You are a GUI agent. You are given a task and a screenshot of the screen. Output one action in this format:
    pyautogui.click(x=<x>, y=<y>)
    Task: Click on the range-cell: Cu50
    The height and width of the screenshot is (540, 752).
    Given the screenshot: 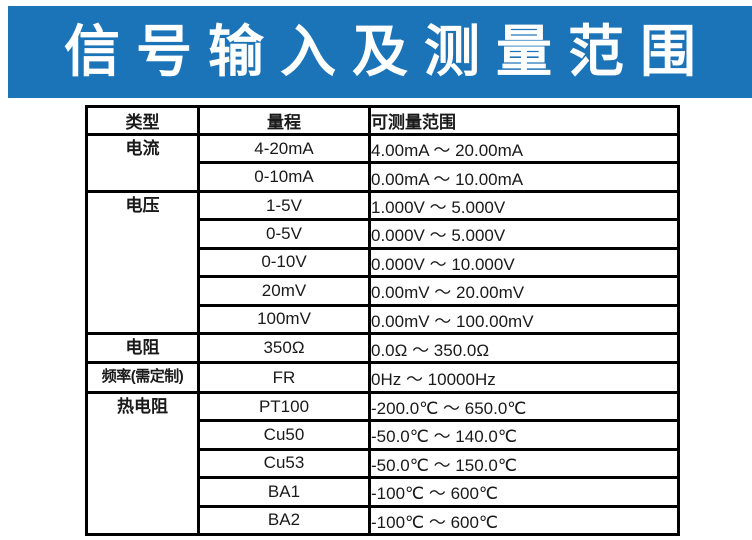 What is the action you would take?
    pyautogui.click(x=284, y=435)
    